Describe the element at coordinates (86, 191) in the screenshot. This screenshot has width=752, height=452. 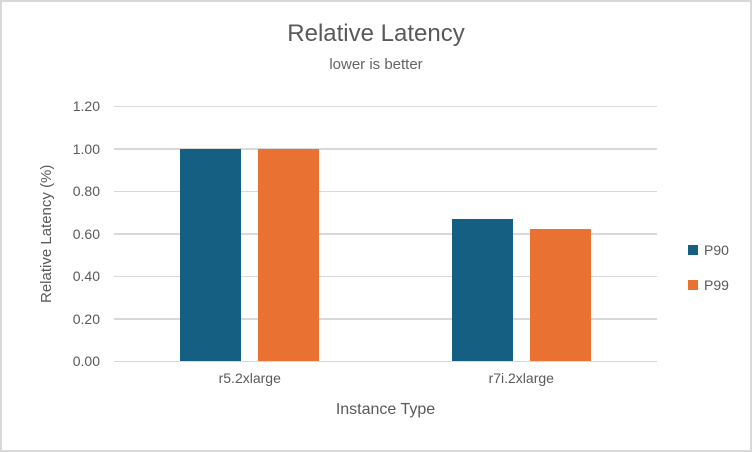
I see `y-tick-label: 0.80` at that location.